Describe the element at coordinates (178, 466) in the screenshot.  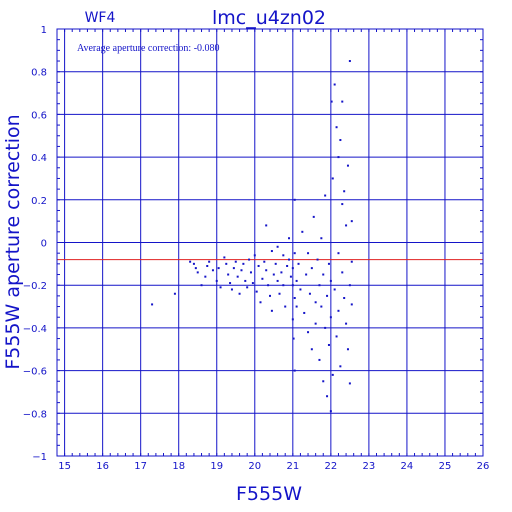
I see `x-tick-label: 18` at that location.